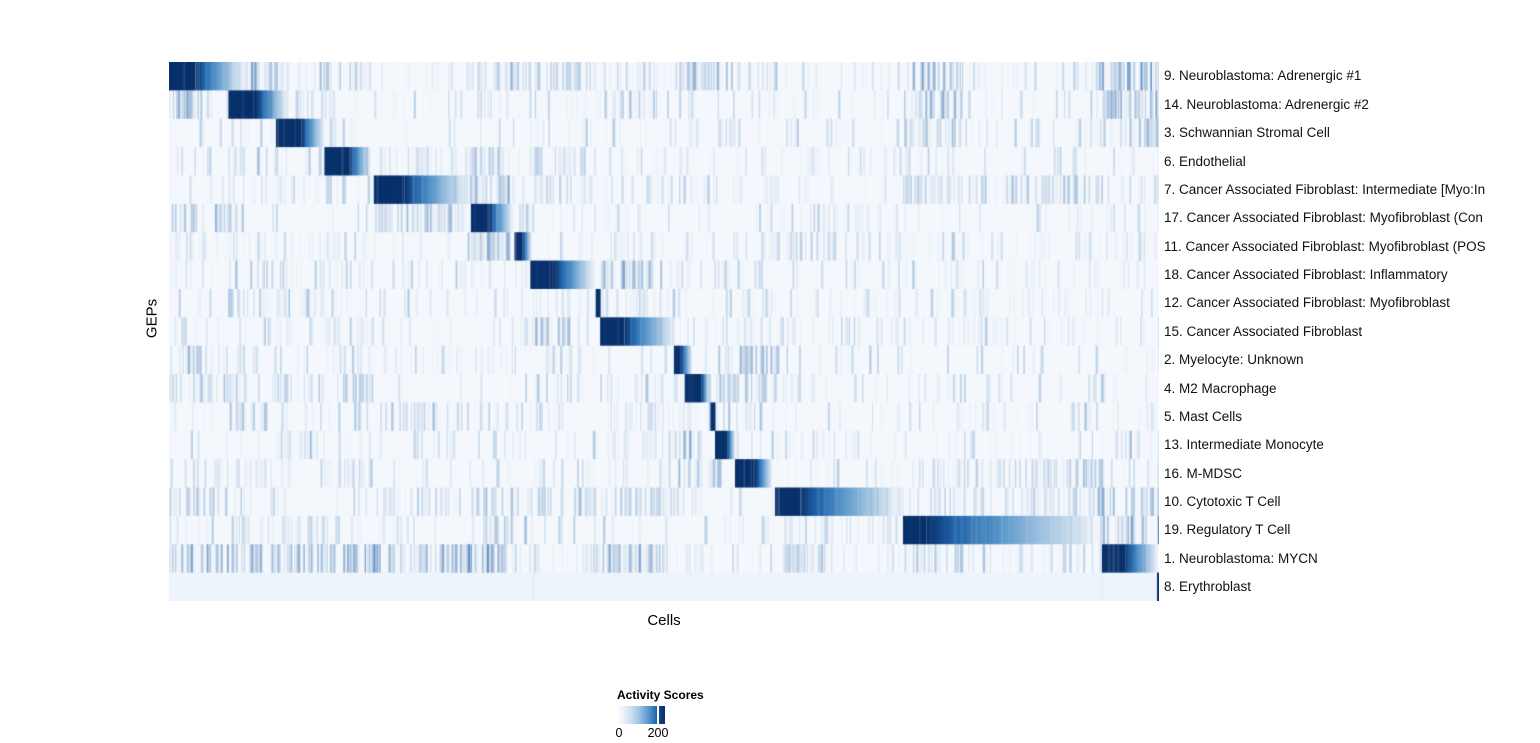 The image size is (1540, 743). What do you see at coordinates (1241, 558) in the screenshot?
I see `row-label-18: 1. Neuroblastoma: MYCN` at bounding box center [1241, 558].